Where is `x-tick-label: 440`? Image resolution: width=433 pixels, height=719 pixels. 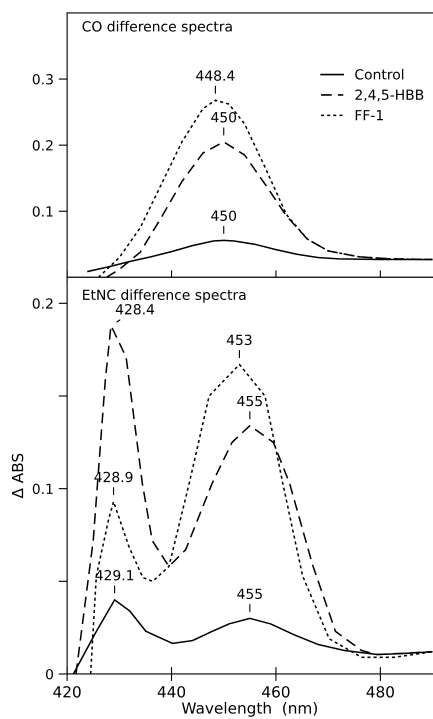
x-tick-label: 440 is located at coordinates (172, 692).